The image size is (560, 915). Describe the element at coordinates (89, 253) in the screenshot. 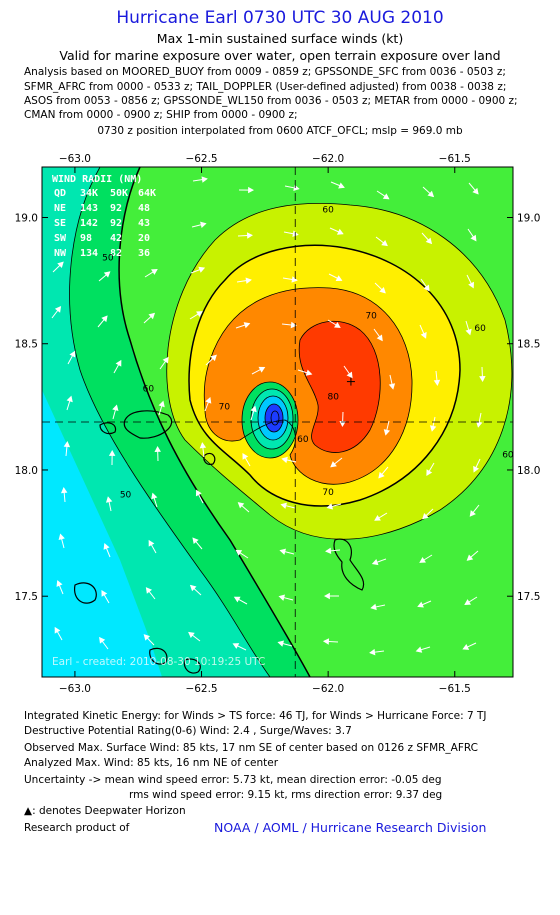

I see `wind-radii-cell: 134` at that location.